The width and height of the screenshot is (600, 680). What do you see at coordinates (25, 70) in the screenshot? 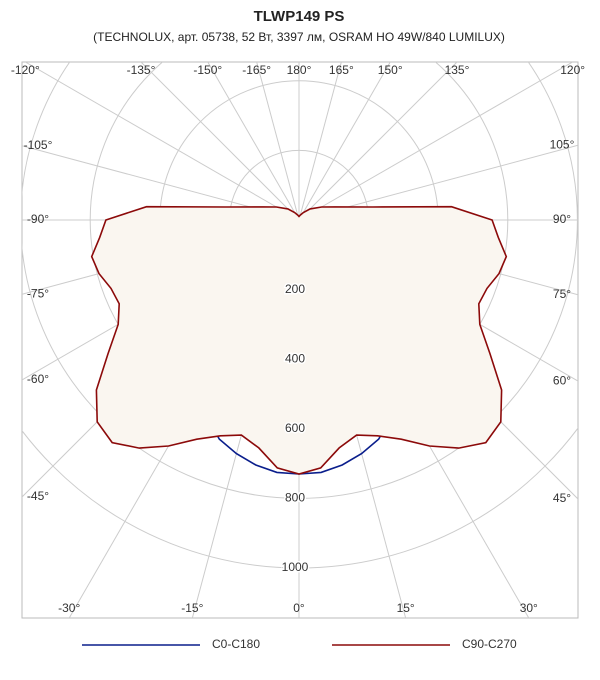
I see `angle-tick-label: -120°` at bounding box center [25, 70].